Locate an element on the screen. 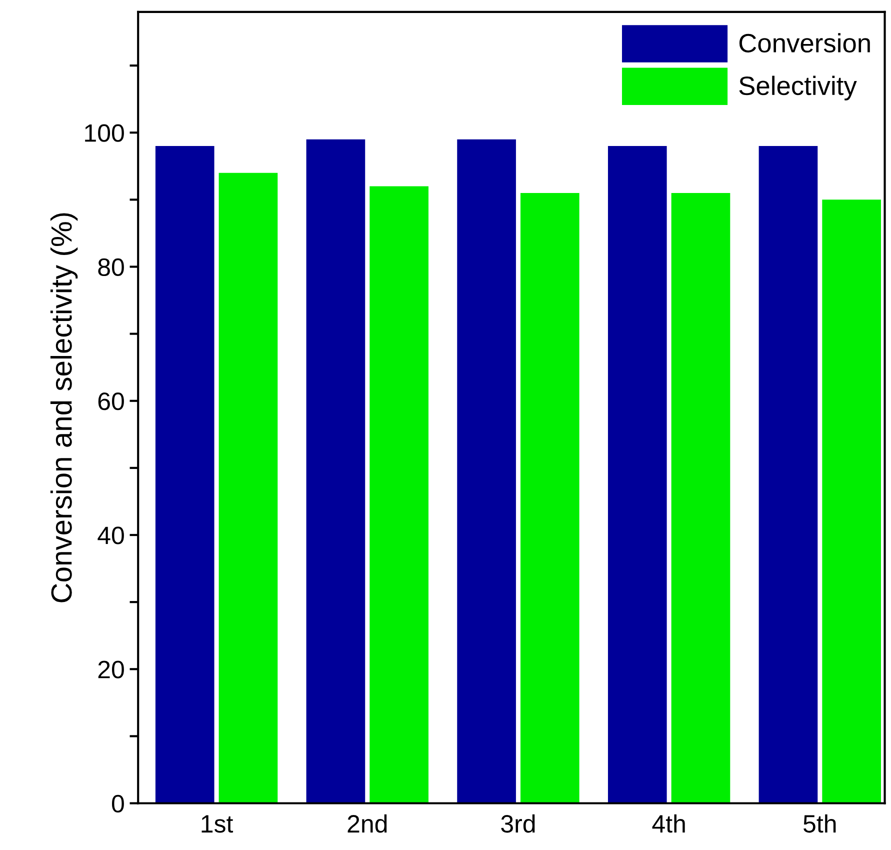  y-tick-label: 100 is located at coordinates (104, 133).